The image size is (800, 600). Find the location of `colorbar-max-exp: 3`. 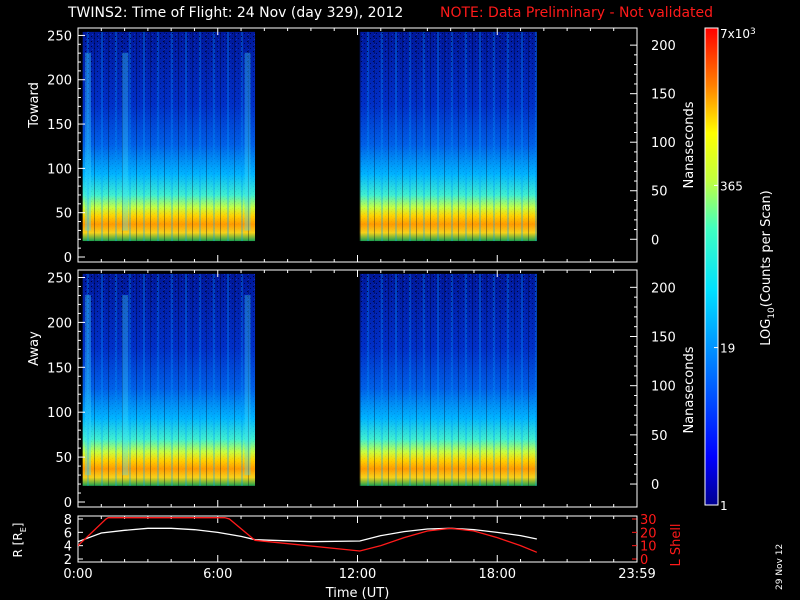

colorbar-max-exp: 3 is located at coordinates (753, 32).